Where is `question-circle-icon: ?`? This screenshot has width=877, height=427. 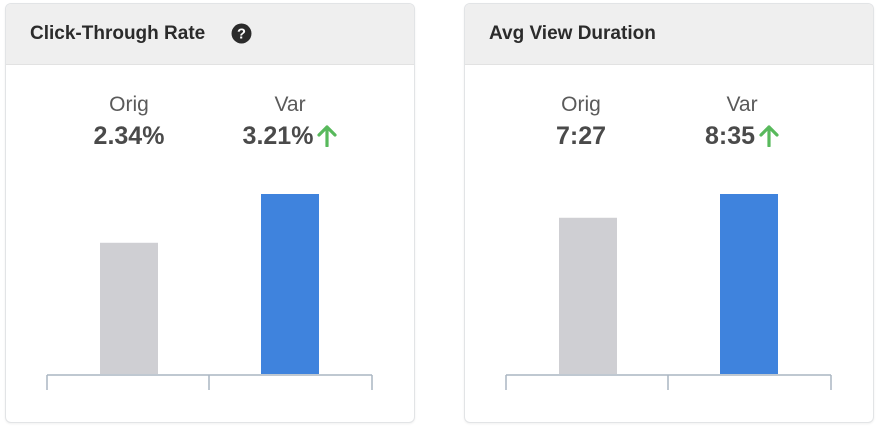
question-circle-icon: ? is located at coordinates (241, 33).